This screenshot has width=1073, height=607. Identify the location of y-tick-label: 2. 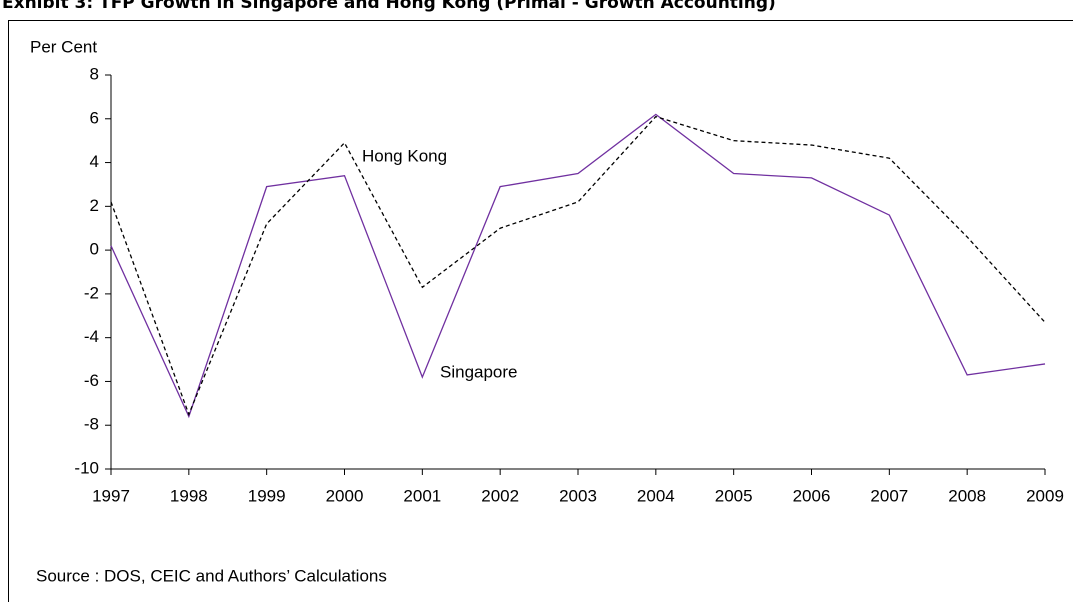
(94, 205).